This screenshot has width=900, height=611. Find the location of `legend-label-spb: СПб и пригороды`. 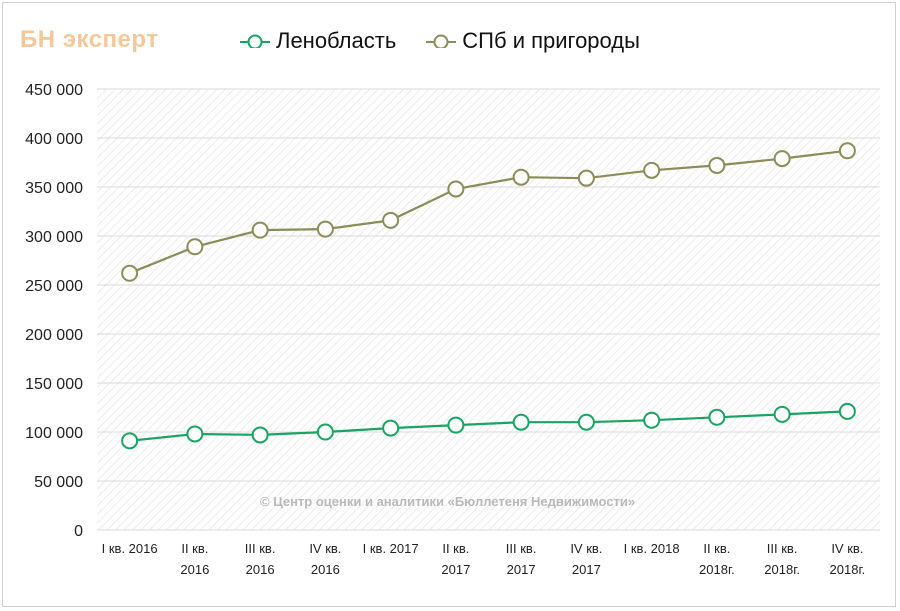

legend-label-spb: СПб и пригороды is located at coordinates (551, 40).